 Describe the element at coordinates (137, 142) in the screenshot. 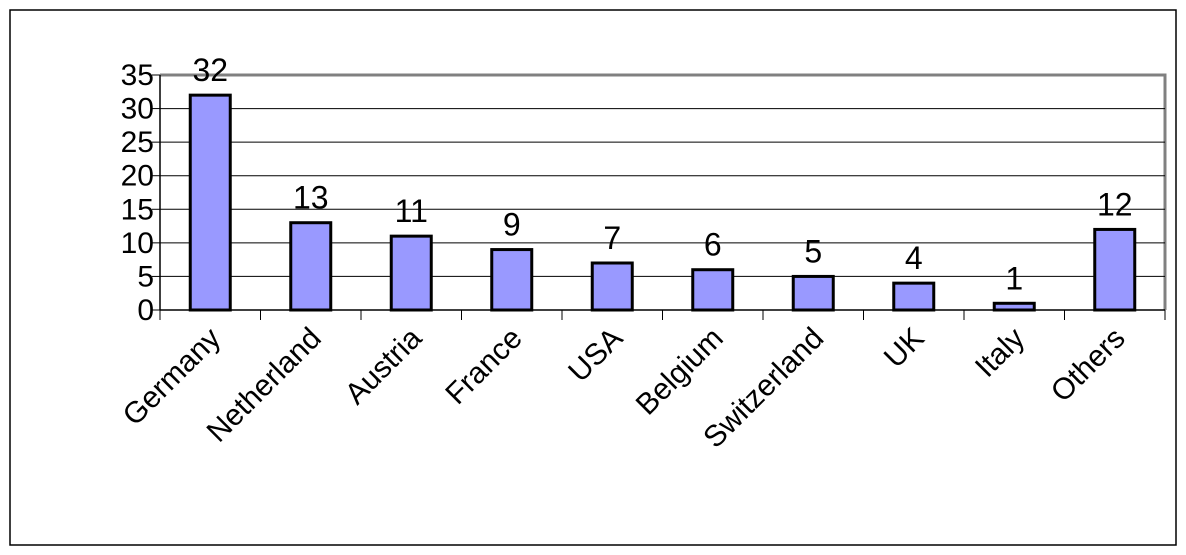

I see `y-tick-label: 25` at that location.